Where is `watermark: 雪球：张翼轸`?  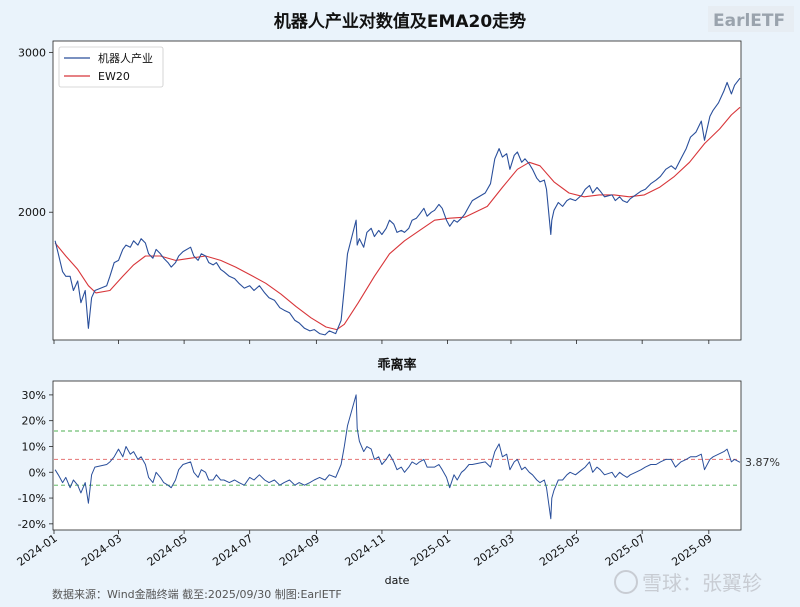 watermark: 雪球：张翼轸 is located at coordinates (688, 582).